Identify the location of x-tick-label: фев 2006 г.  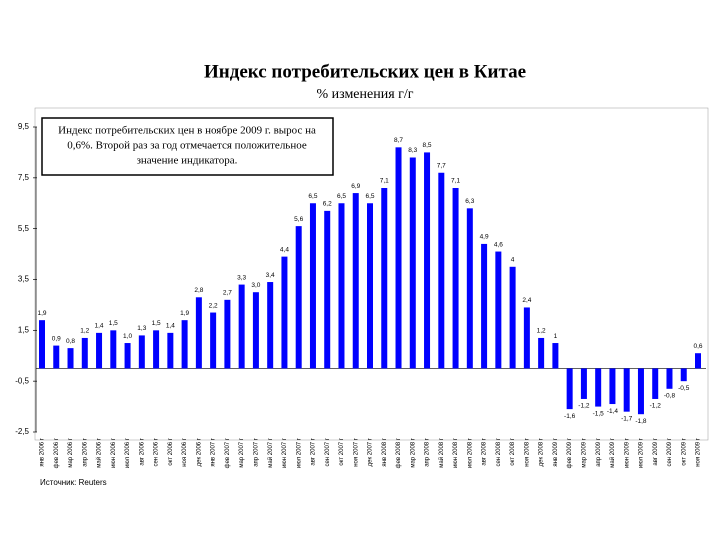
(57, 452).